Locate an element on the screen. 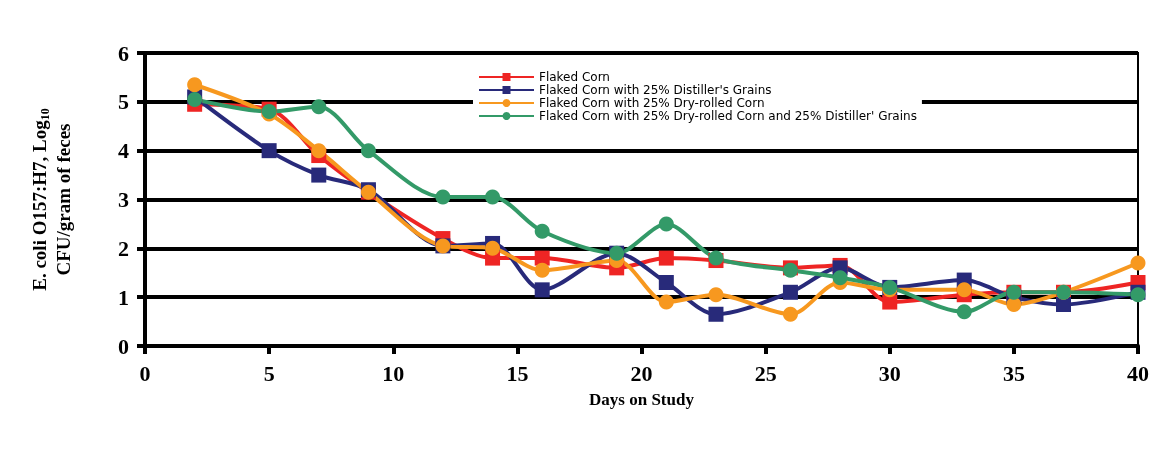 This screenshot has height=461, width=1165. legend-label: Flaked Corn with 25% Dry-rolled Corn is located at coordinates (652, 103).